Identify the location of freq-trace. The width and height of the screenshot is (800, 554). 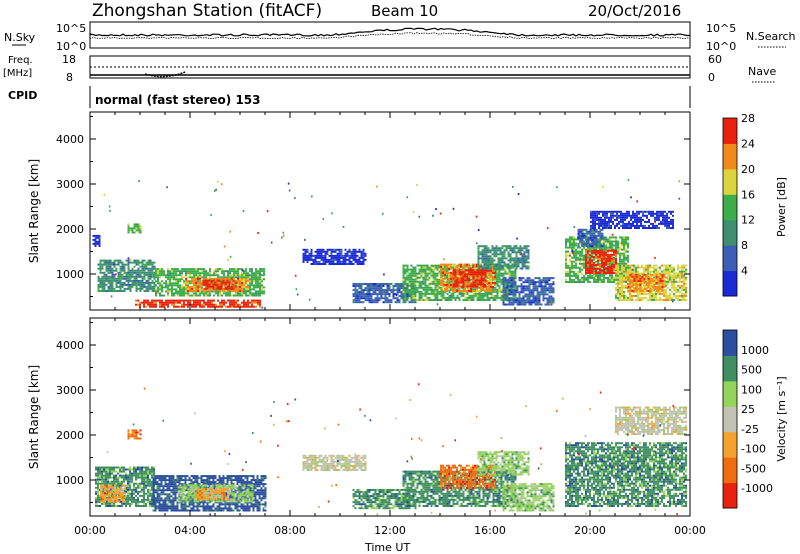
(390, 72).